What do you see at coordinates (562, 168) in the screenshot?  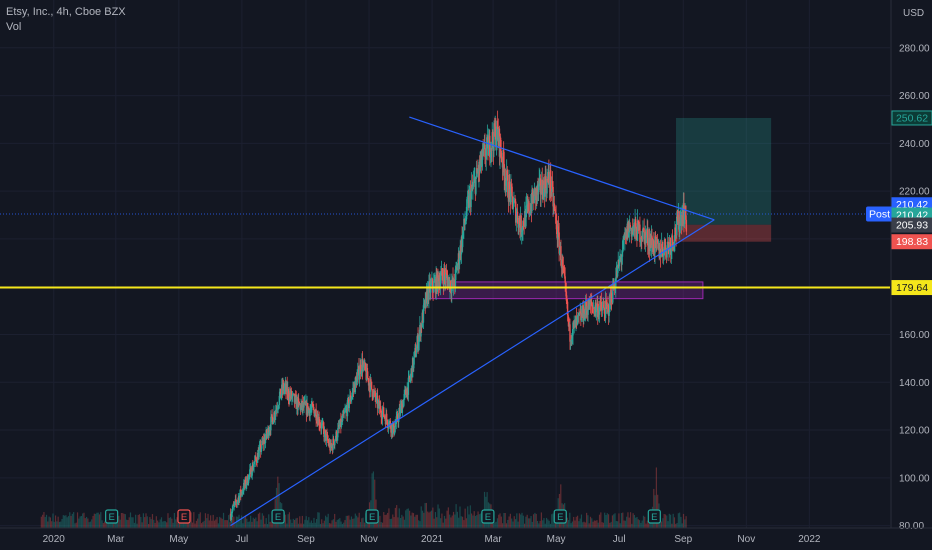 I see `triangle-upper-trendline` at bounding box center [562, 168].